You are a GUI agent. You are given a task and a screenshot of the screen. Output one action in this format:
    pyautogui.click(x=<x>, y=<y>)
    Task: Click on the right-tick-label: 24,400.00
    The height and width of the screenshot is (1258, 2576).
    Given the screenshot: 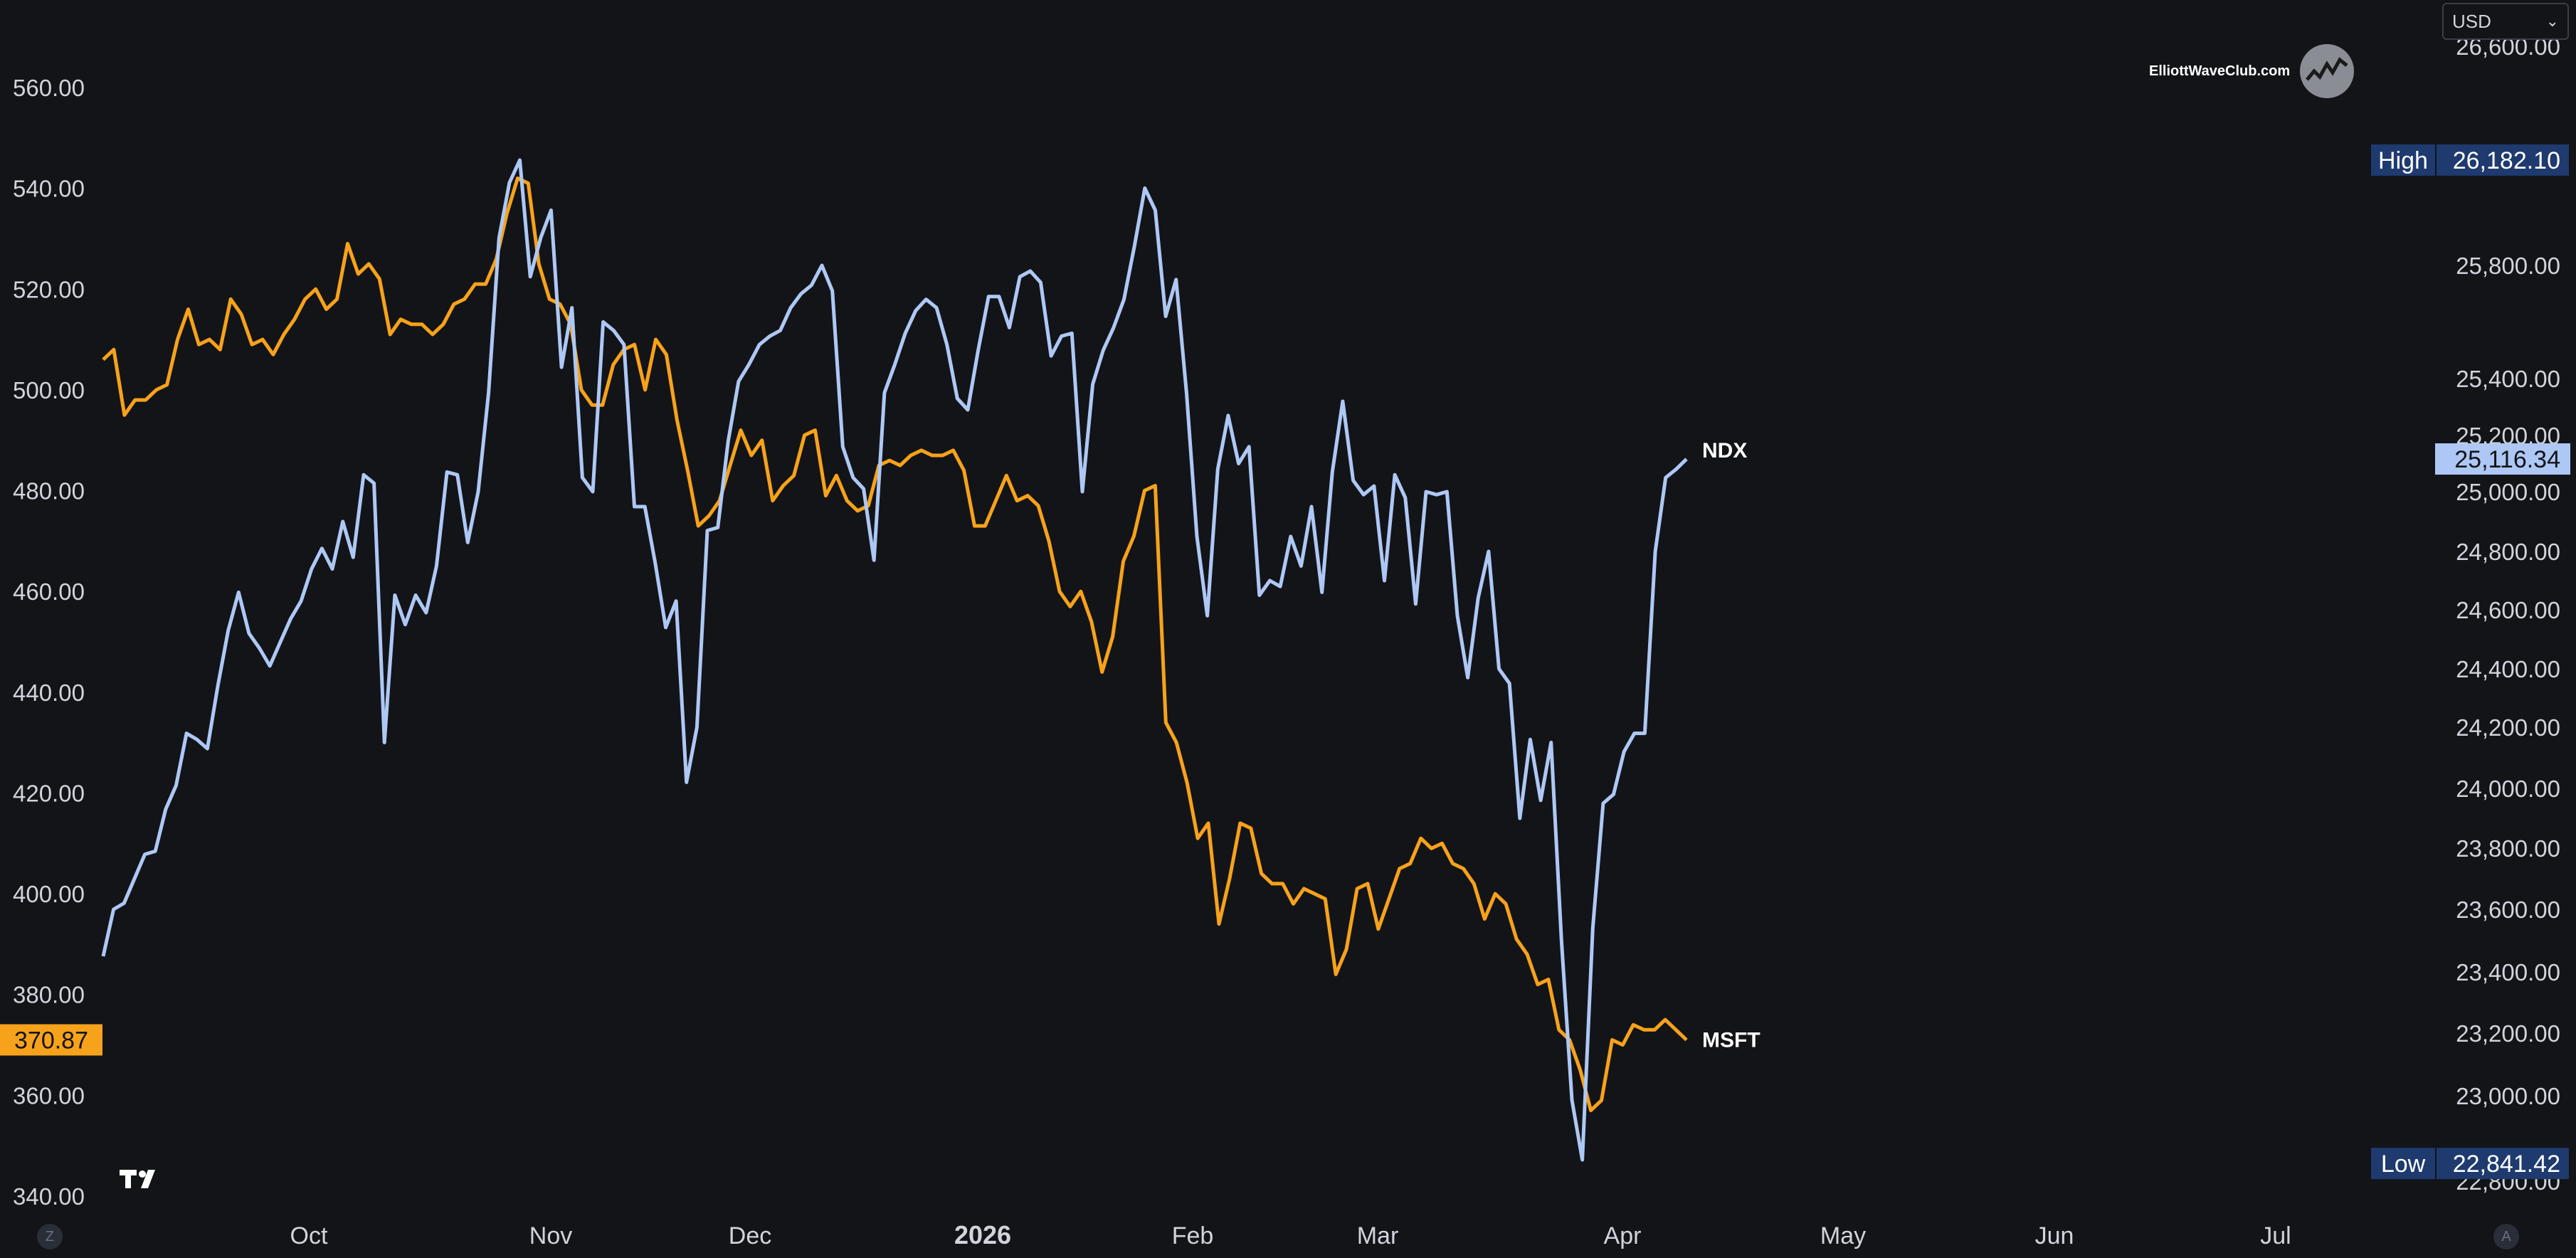 What is the action you would take?
    pyautogui.click(x=2508, y=669)
    